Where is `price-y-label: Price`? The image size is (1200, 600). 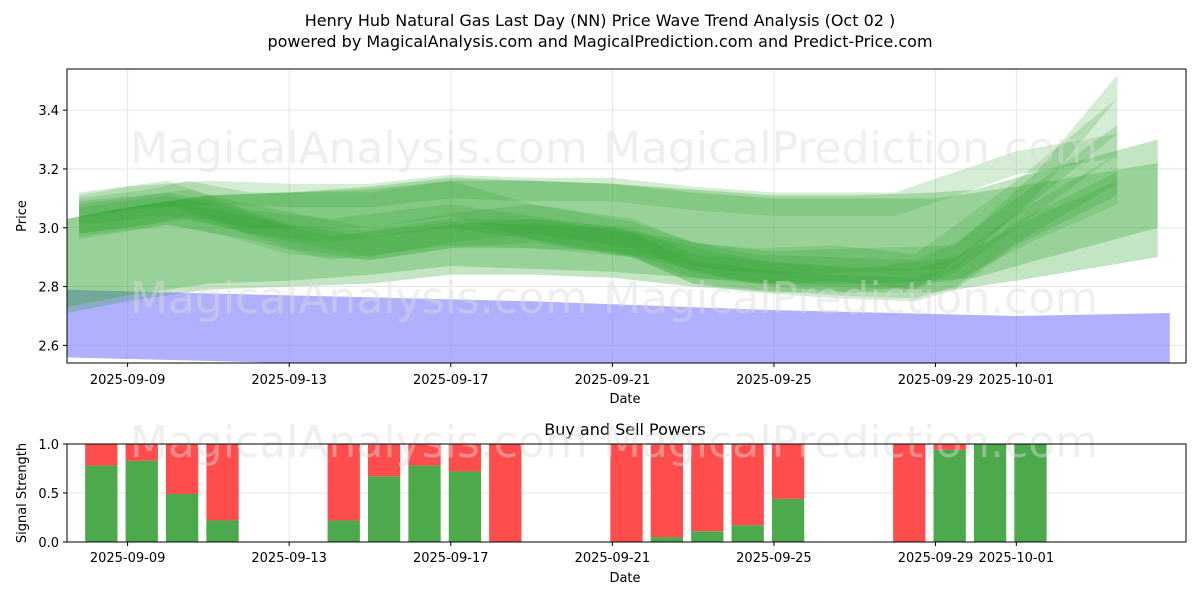 price-y-label: Price is located at coordinates (22, 216).